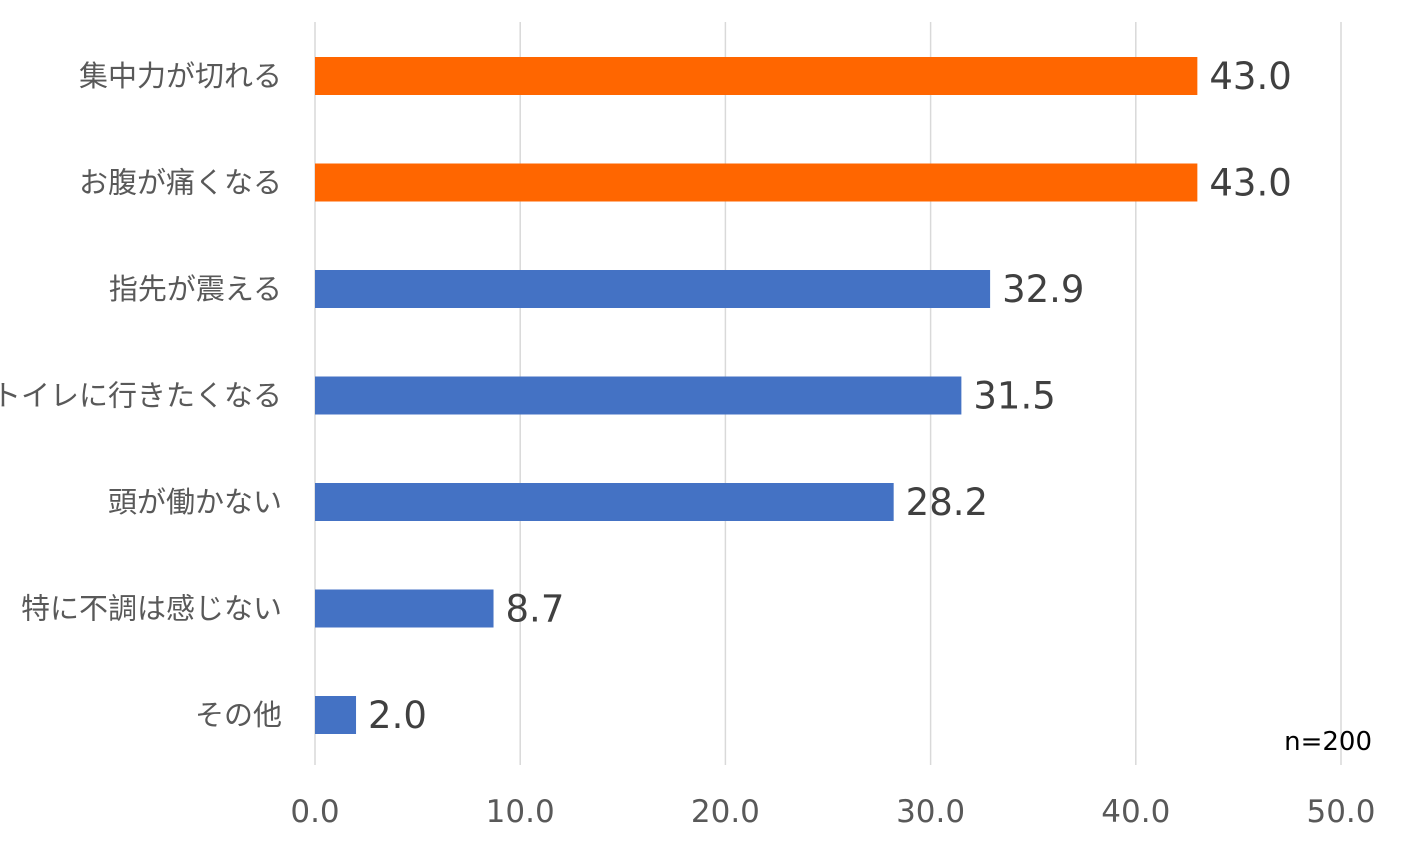  Describe the element at coordinates (180, 183) in the screenshot. I see `category-label: お腹が痛くなる` at that location.